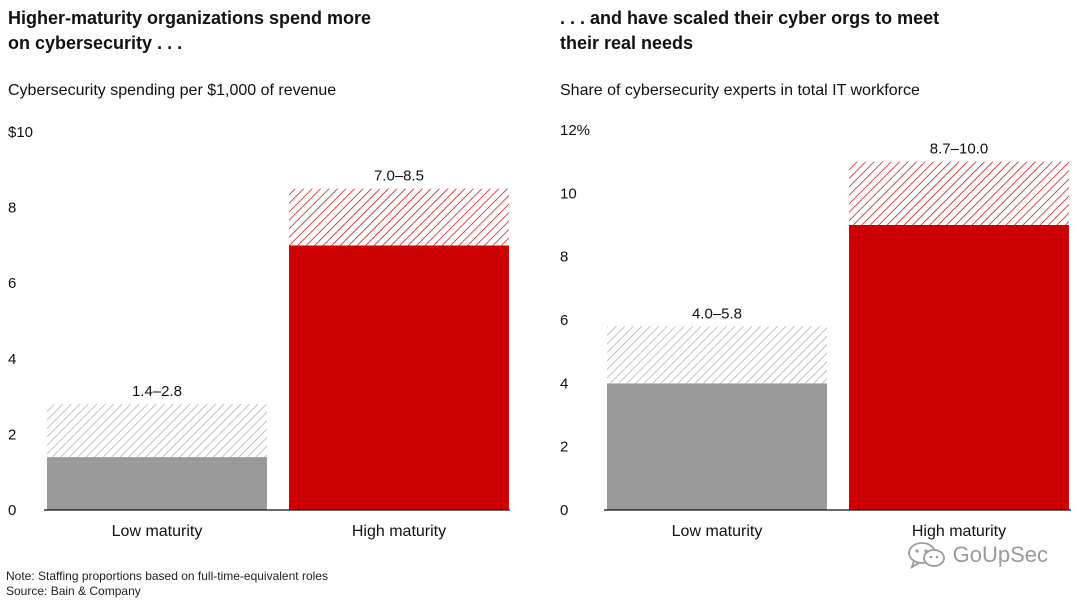 The image size is (1080, 605). I want to click on range-data-label: 1.4–2.8, so click(157, 391).